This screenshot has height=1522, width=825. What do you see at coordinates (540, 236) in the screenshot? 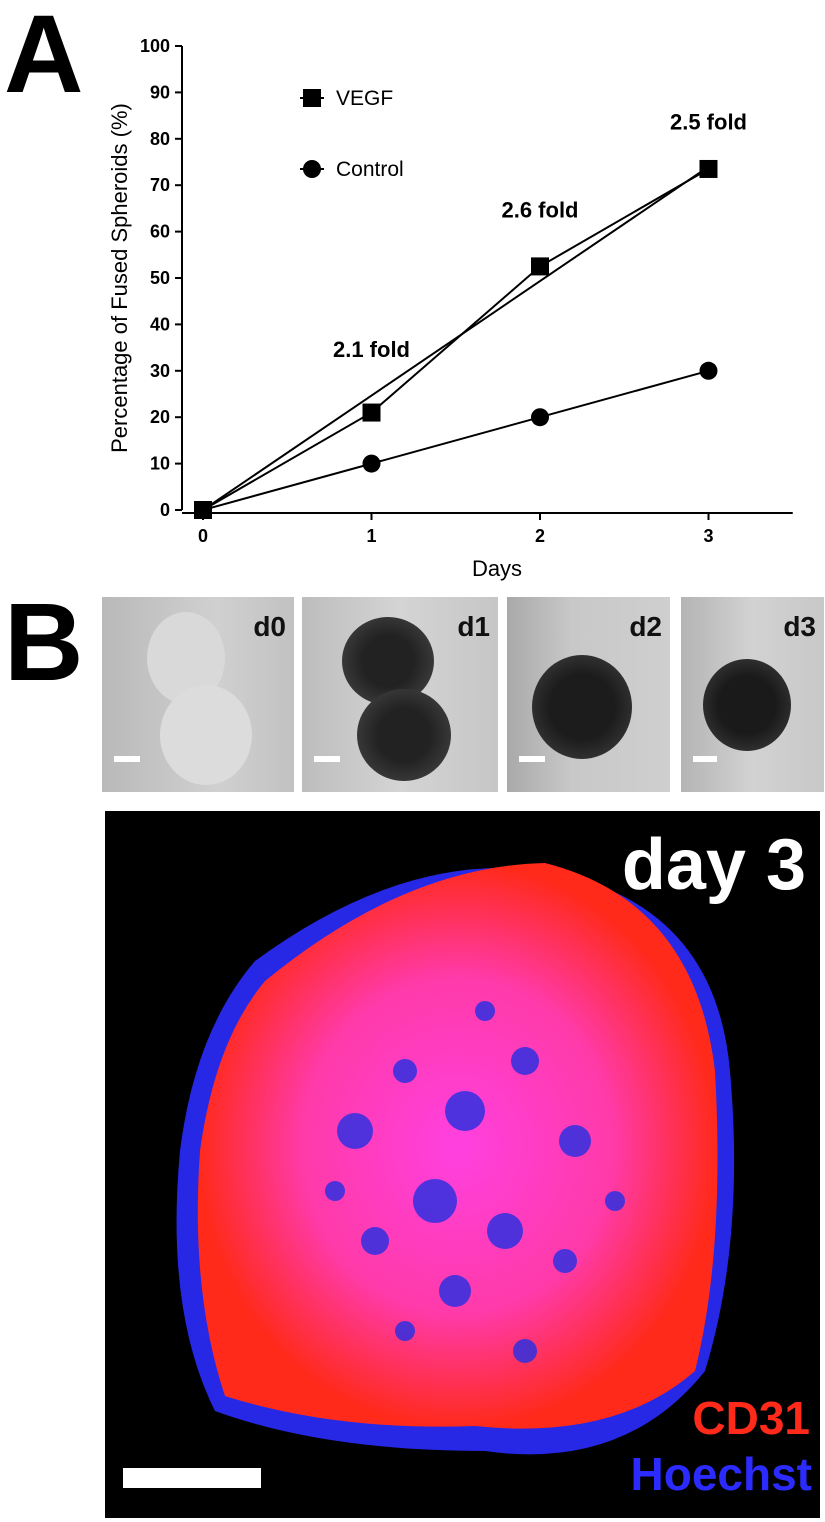
I see `annotation-group: 2.1 fold 2.6 fold 2.5 fold` at bounding box center [540, 236].